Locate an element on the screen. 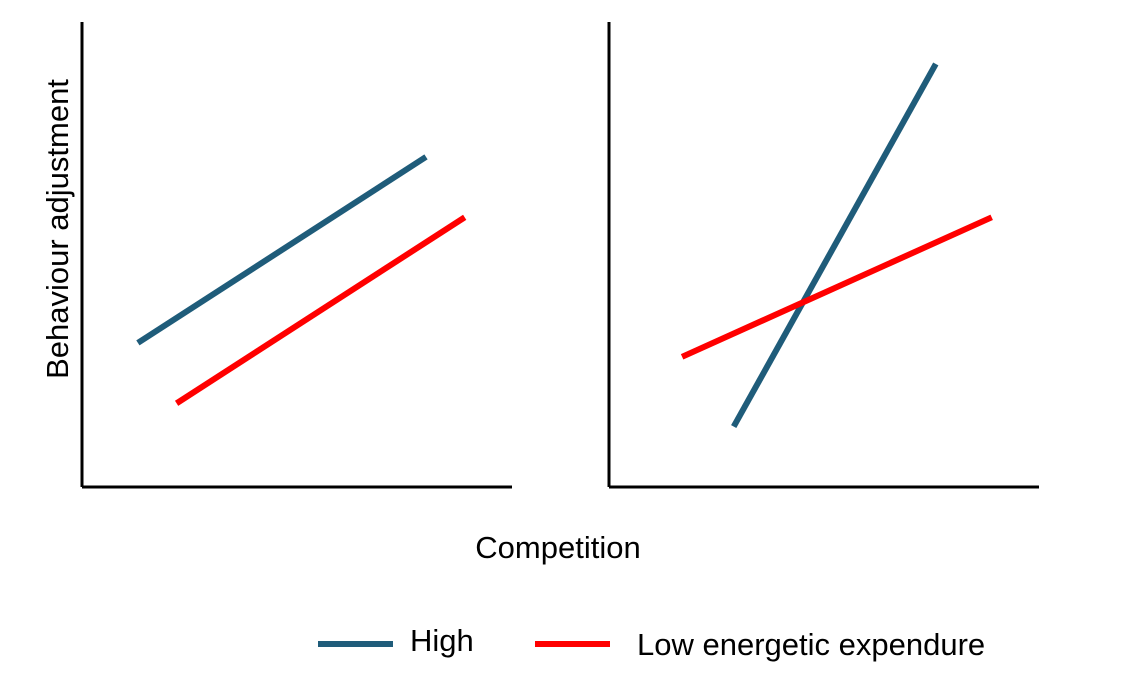  left-panel-series-low-energetic-expendure is located at coordinates (320, 310).